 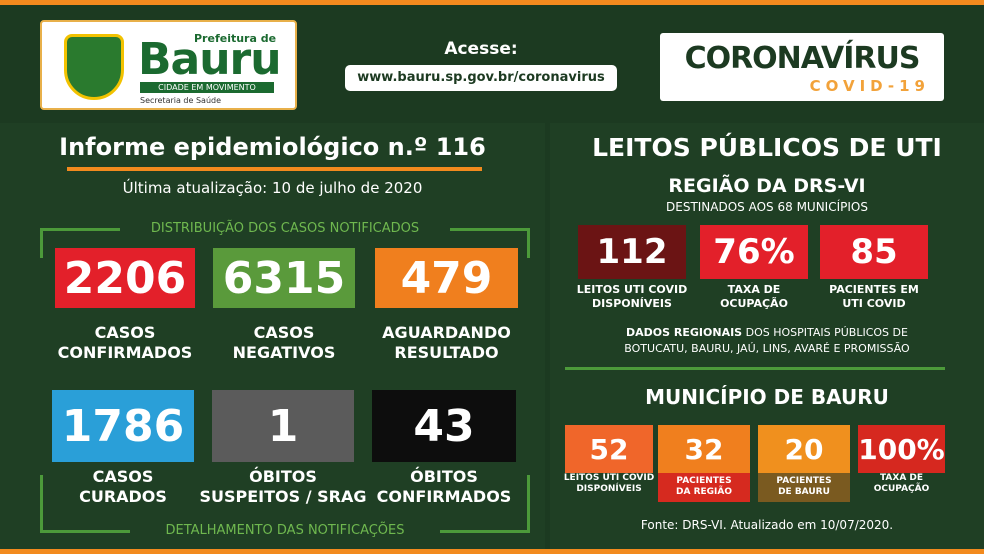 I want to click on logo-prefeitura: Prefeitura de, so click(x=235, y=38).